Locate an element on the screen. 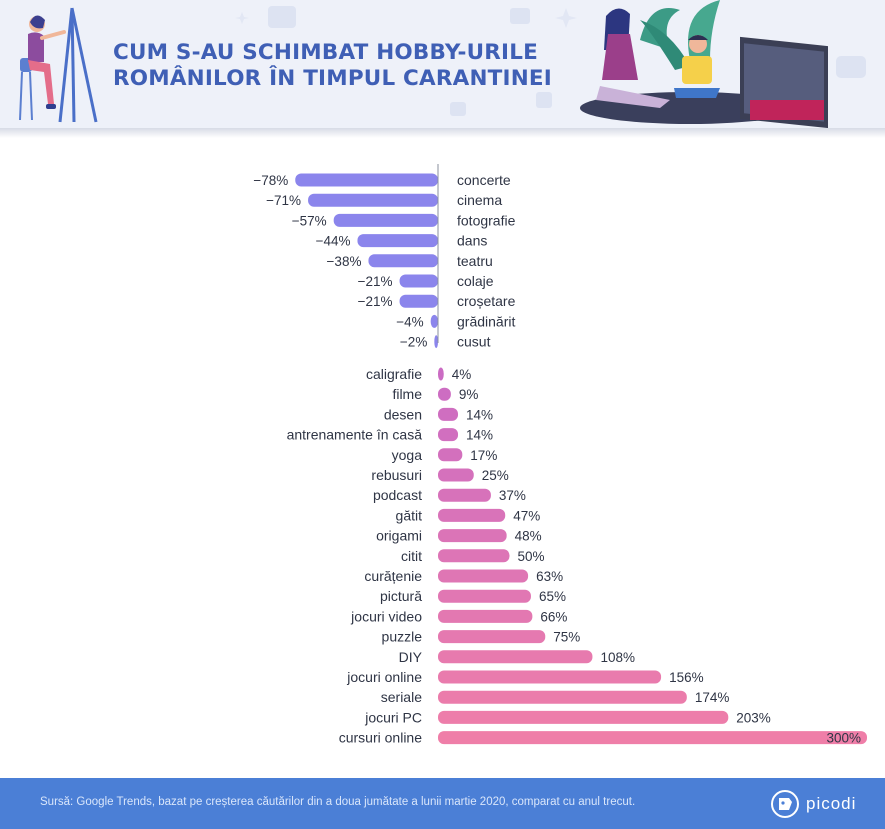 Image resolution: width=885 pixels, height=829 pixels. picodi-brand-name: picodi is located at coordinates (831, 803).